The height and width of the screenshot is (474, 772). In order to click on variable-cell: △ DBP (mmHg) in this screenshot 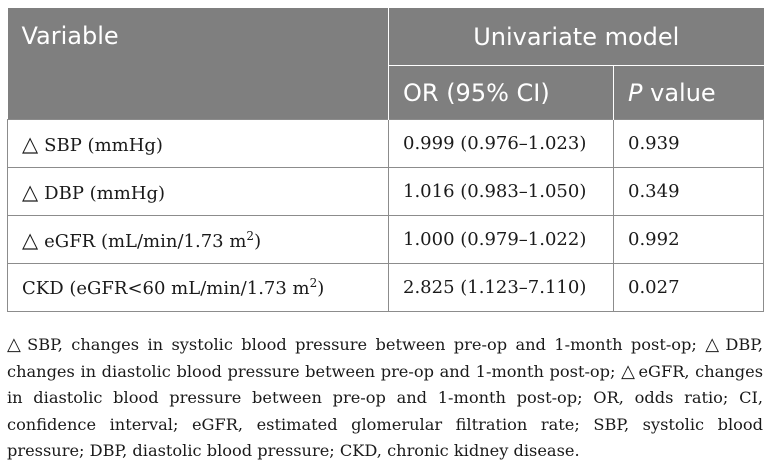, I will do `click(198, 191)`.